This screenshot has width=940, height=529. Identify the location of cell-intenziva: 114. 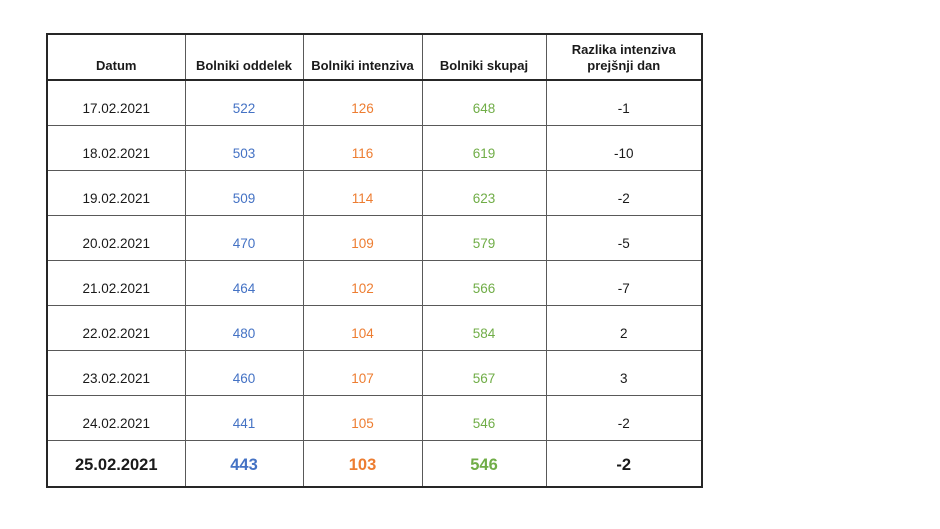
(362, 193).